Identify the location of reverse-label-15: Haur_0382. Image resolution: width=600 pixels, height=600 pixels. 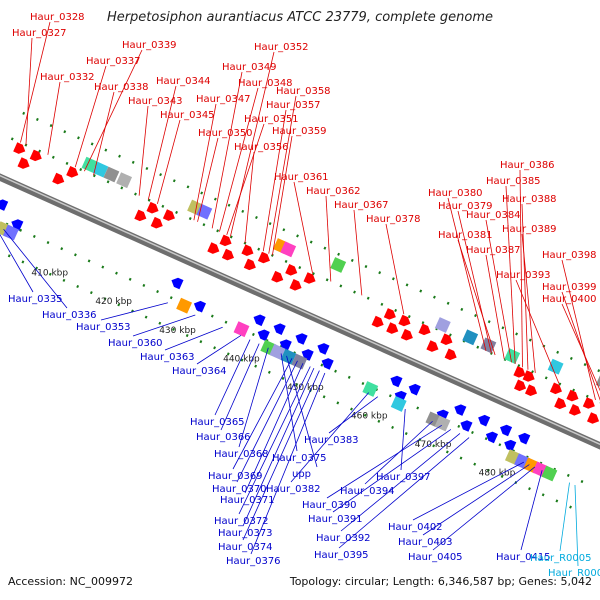
(293, 489).